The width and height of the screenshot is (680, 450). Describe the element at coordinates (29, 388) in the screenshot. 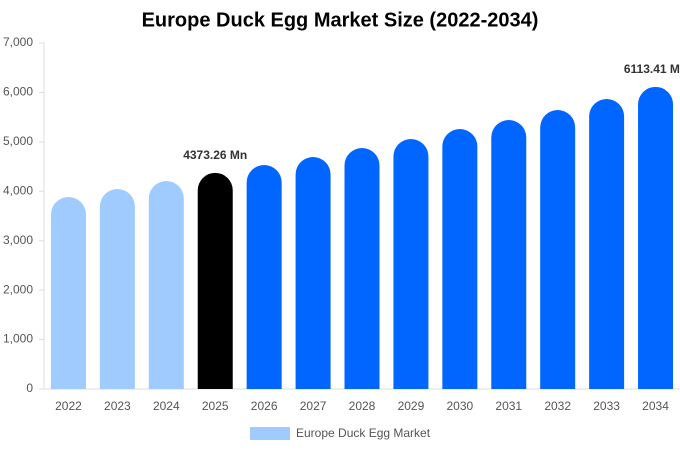

I see `y-tick-label: 0` at that location.